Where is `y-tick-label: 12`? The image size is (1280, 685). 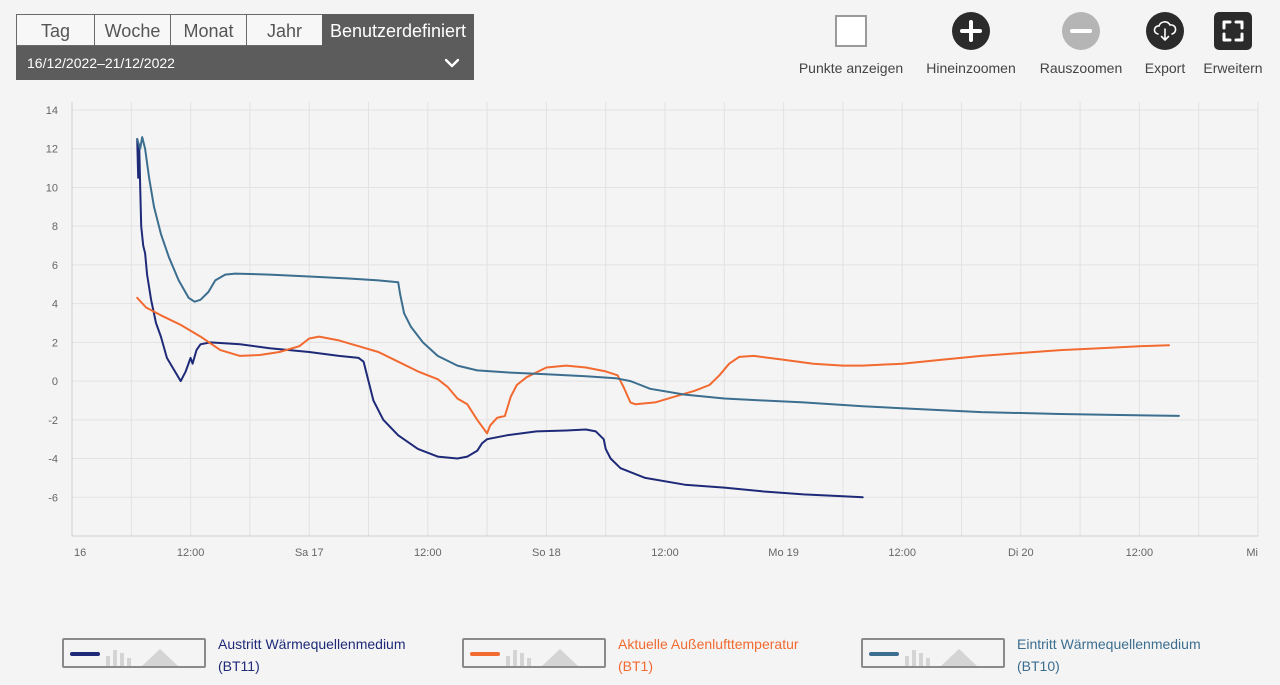
y-tick-label: 12 is located at coordinates (52, 150).